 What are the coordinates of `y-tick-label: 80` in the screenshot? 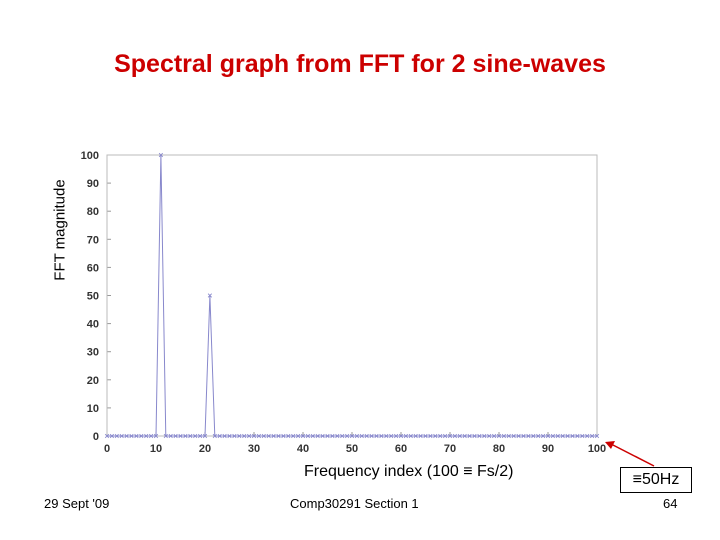 It's located at (93, 212).